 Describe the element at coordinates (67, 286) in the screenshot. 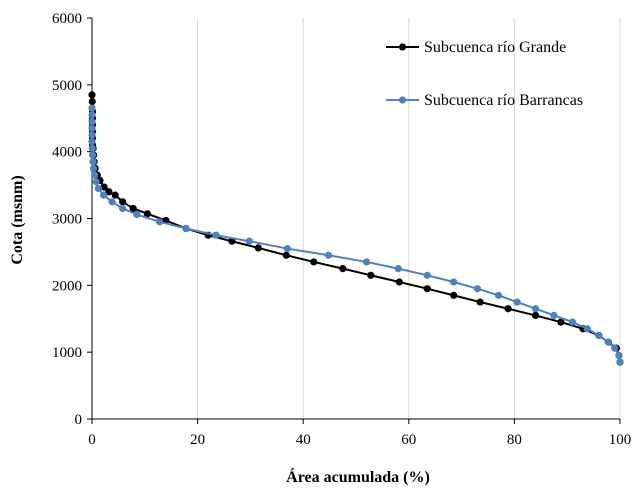

I see `y-tick-label-2: 2000` at that location.